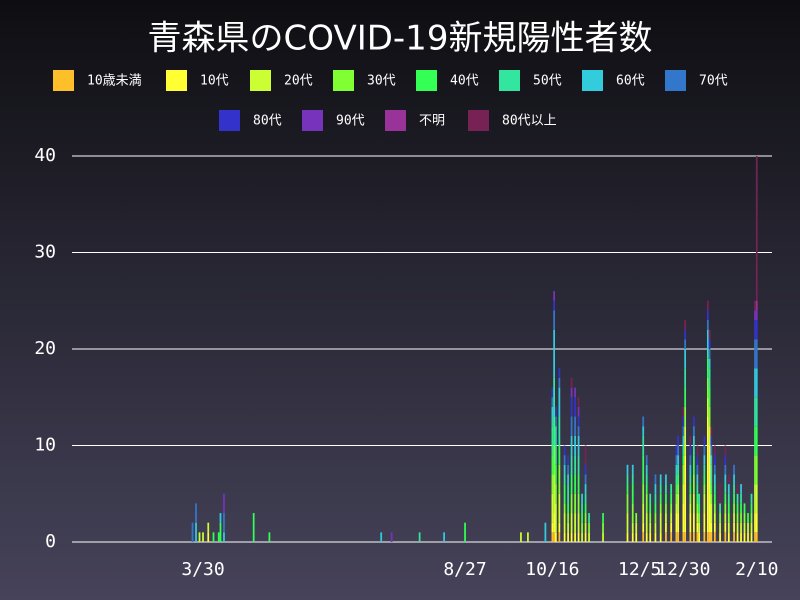 The image size is (800, 600). I want to click on legend-label: 30代, so click(381, 81).